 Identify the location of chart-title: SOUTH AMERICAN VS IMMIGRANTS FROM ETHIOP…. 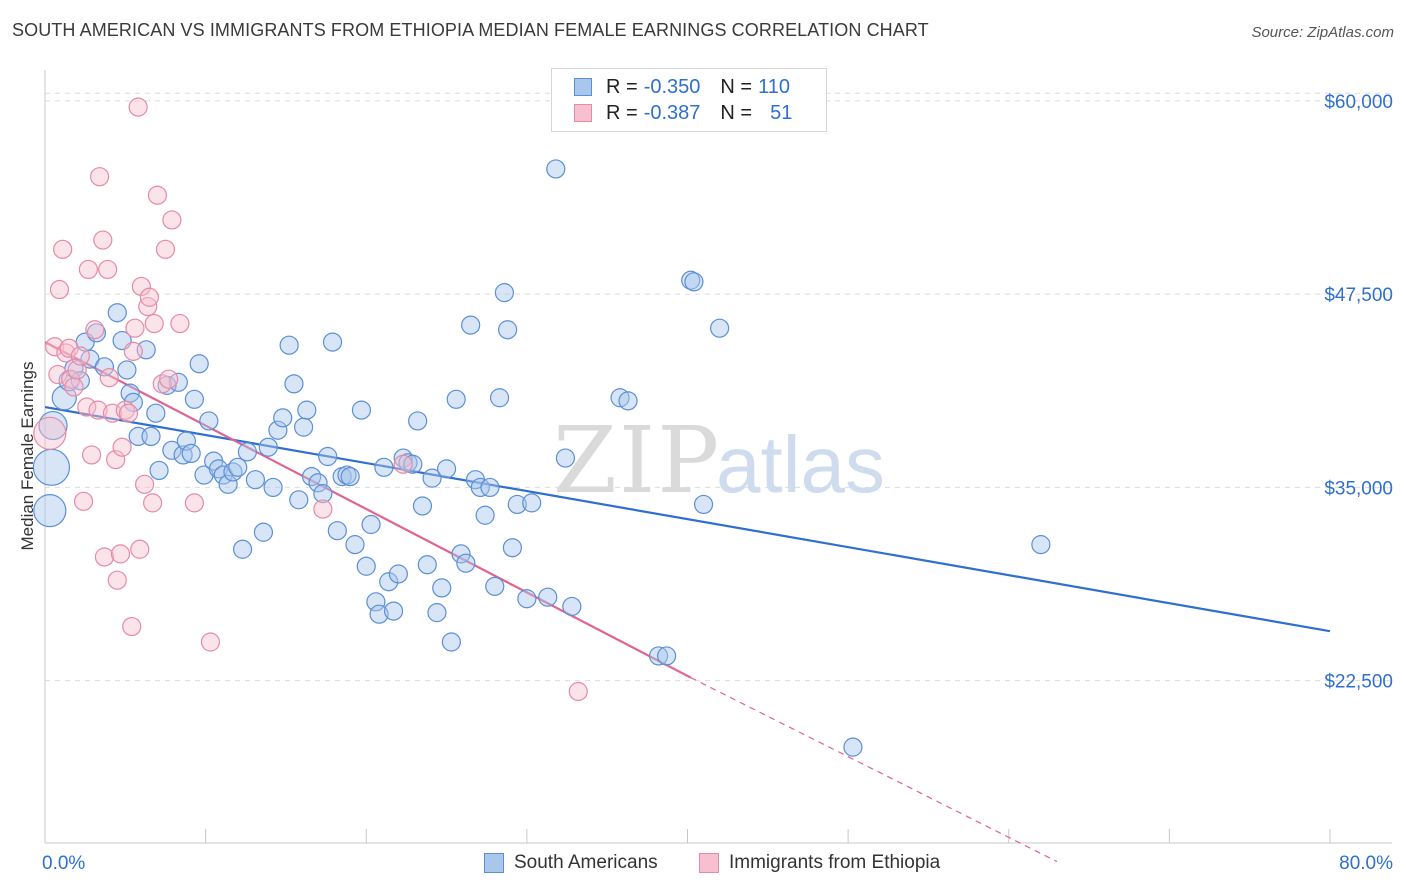
(470, 30).